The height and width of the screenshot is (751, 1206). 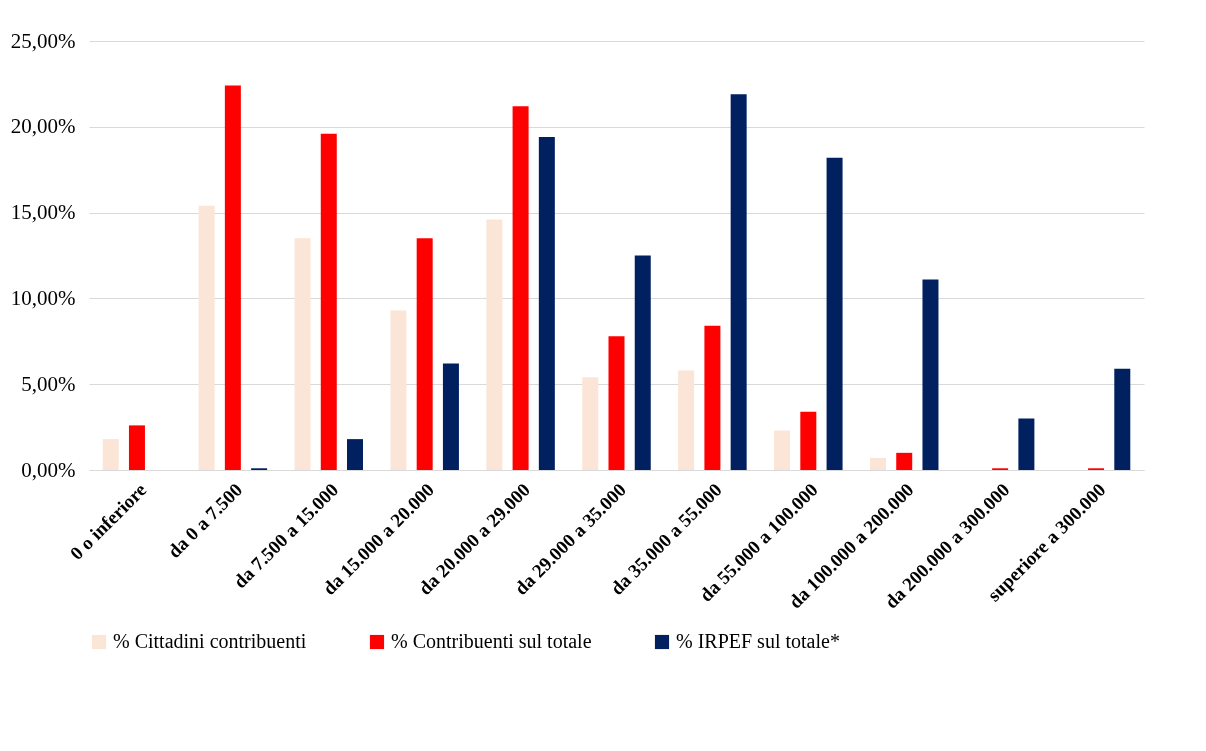 What do you see at coordinates (43, 297) in the screenshot?
I see `y-tick-label: 10,00%` at bounding box center [43, 297].